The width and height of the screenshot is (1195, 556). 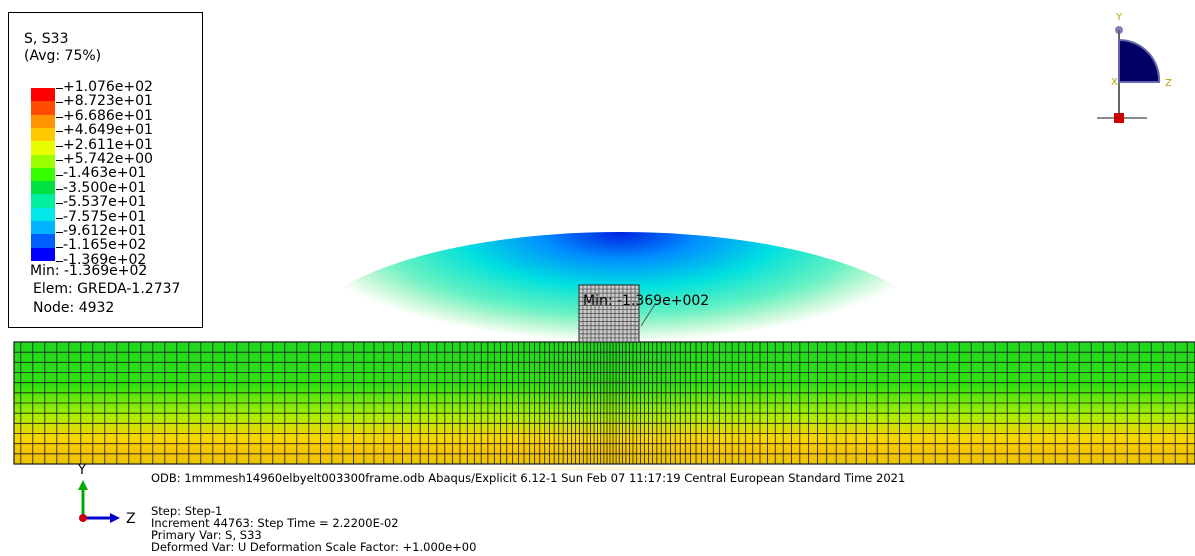 I want to click on legend-subtitle: (Avg: 75%), so click(x=63, y=56).